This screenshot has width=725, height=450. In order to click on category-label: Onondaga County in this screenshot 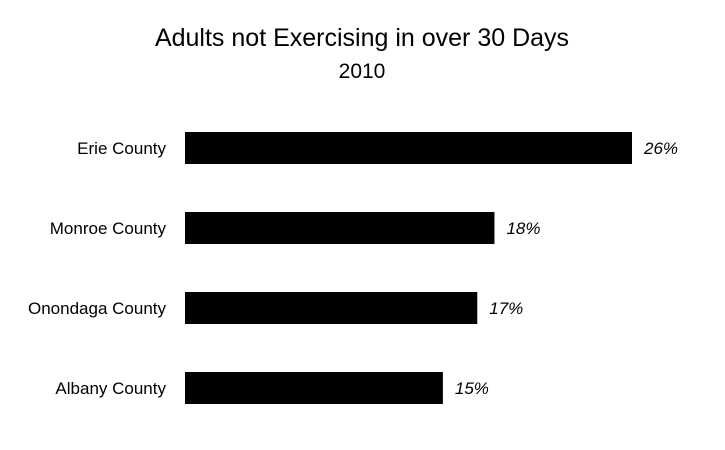, I will do `click(97, 308)`.